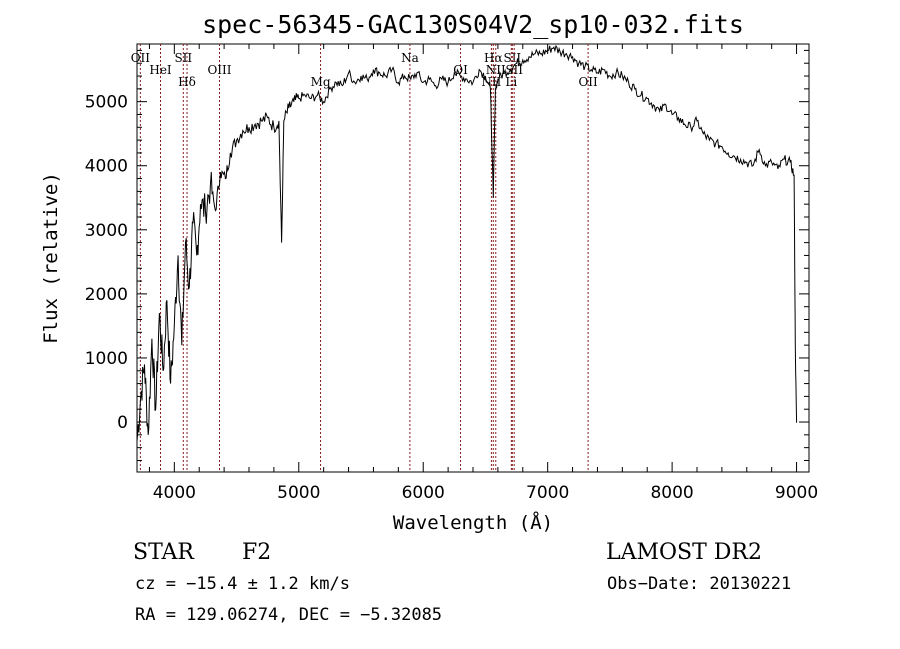  Describe the element at coordinates (122, 423) in the screenshot. I see `y-tick-label: 0` at that location.